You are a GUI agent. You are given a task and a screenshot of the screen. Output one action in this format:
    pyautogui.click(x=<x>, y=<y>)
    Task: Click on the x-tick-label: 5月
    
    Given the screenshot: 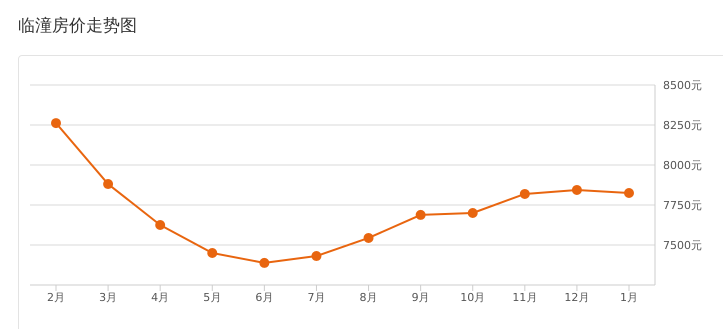 What is the action you would take?
    pyautogui.click(x=212, y=297)
    